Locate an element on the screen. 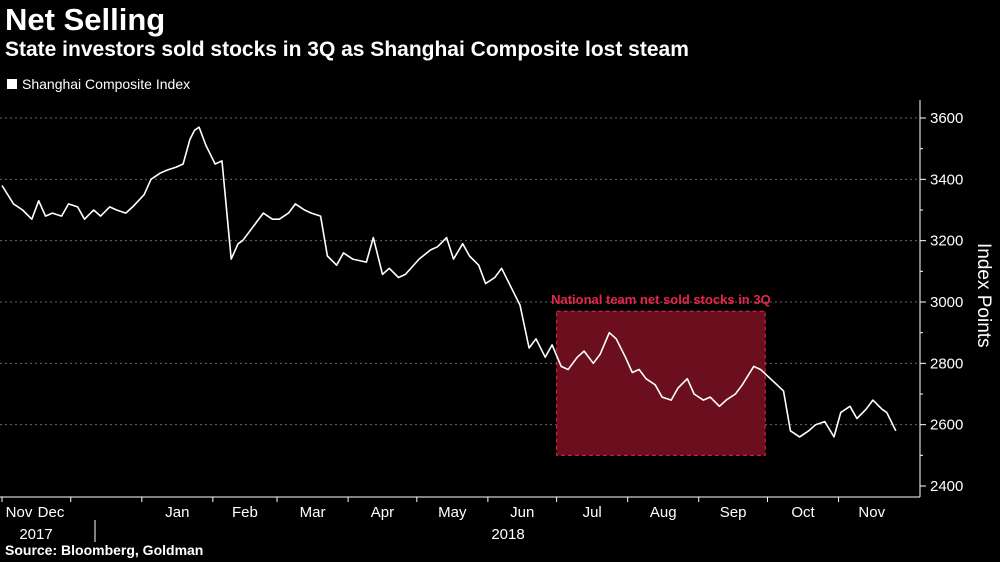 This screenshot has width=1000, height=562. x-year-label: 2017 is located at coordinates (35, 534).